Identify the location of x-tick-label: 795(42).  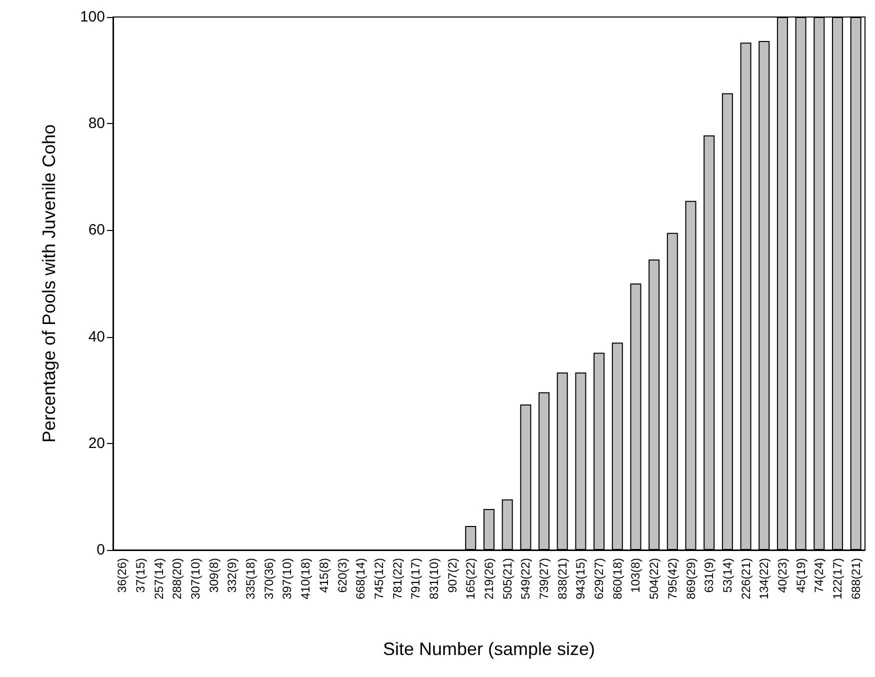
(672, 579).